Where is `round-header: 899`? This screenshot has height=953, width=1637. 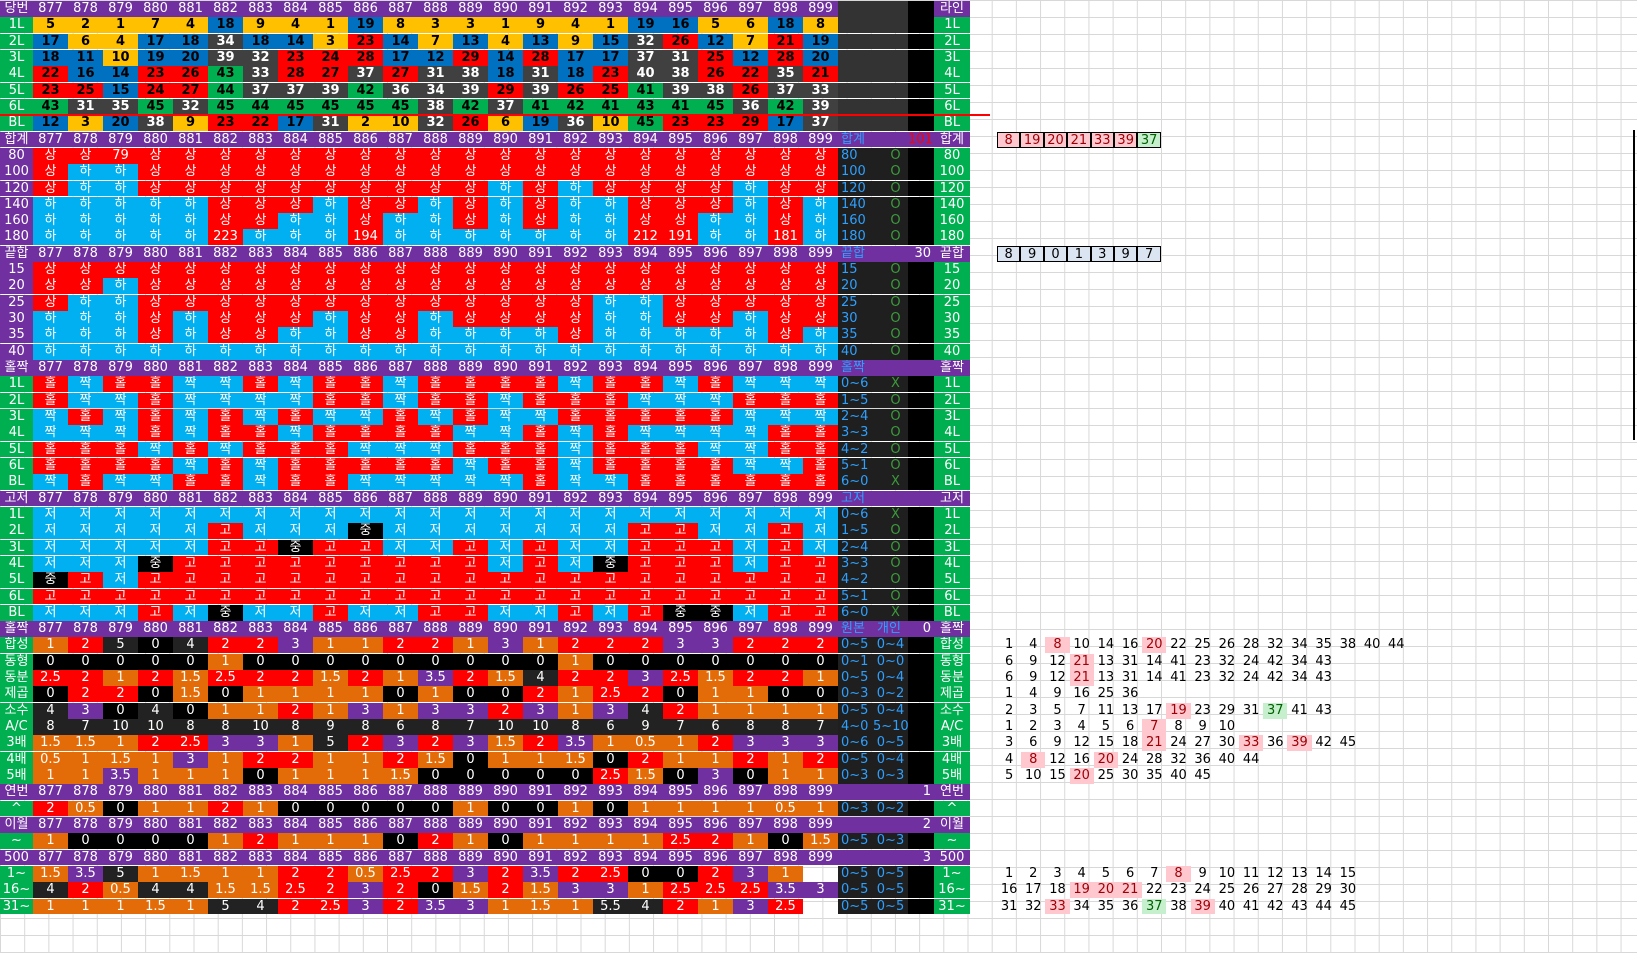 round-header: 899 is located at coordinates (820, 629).